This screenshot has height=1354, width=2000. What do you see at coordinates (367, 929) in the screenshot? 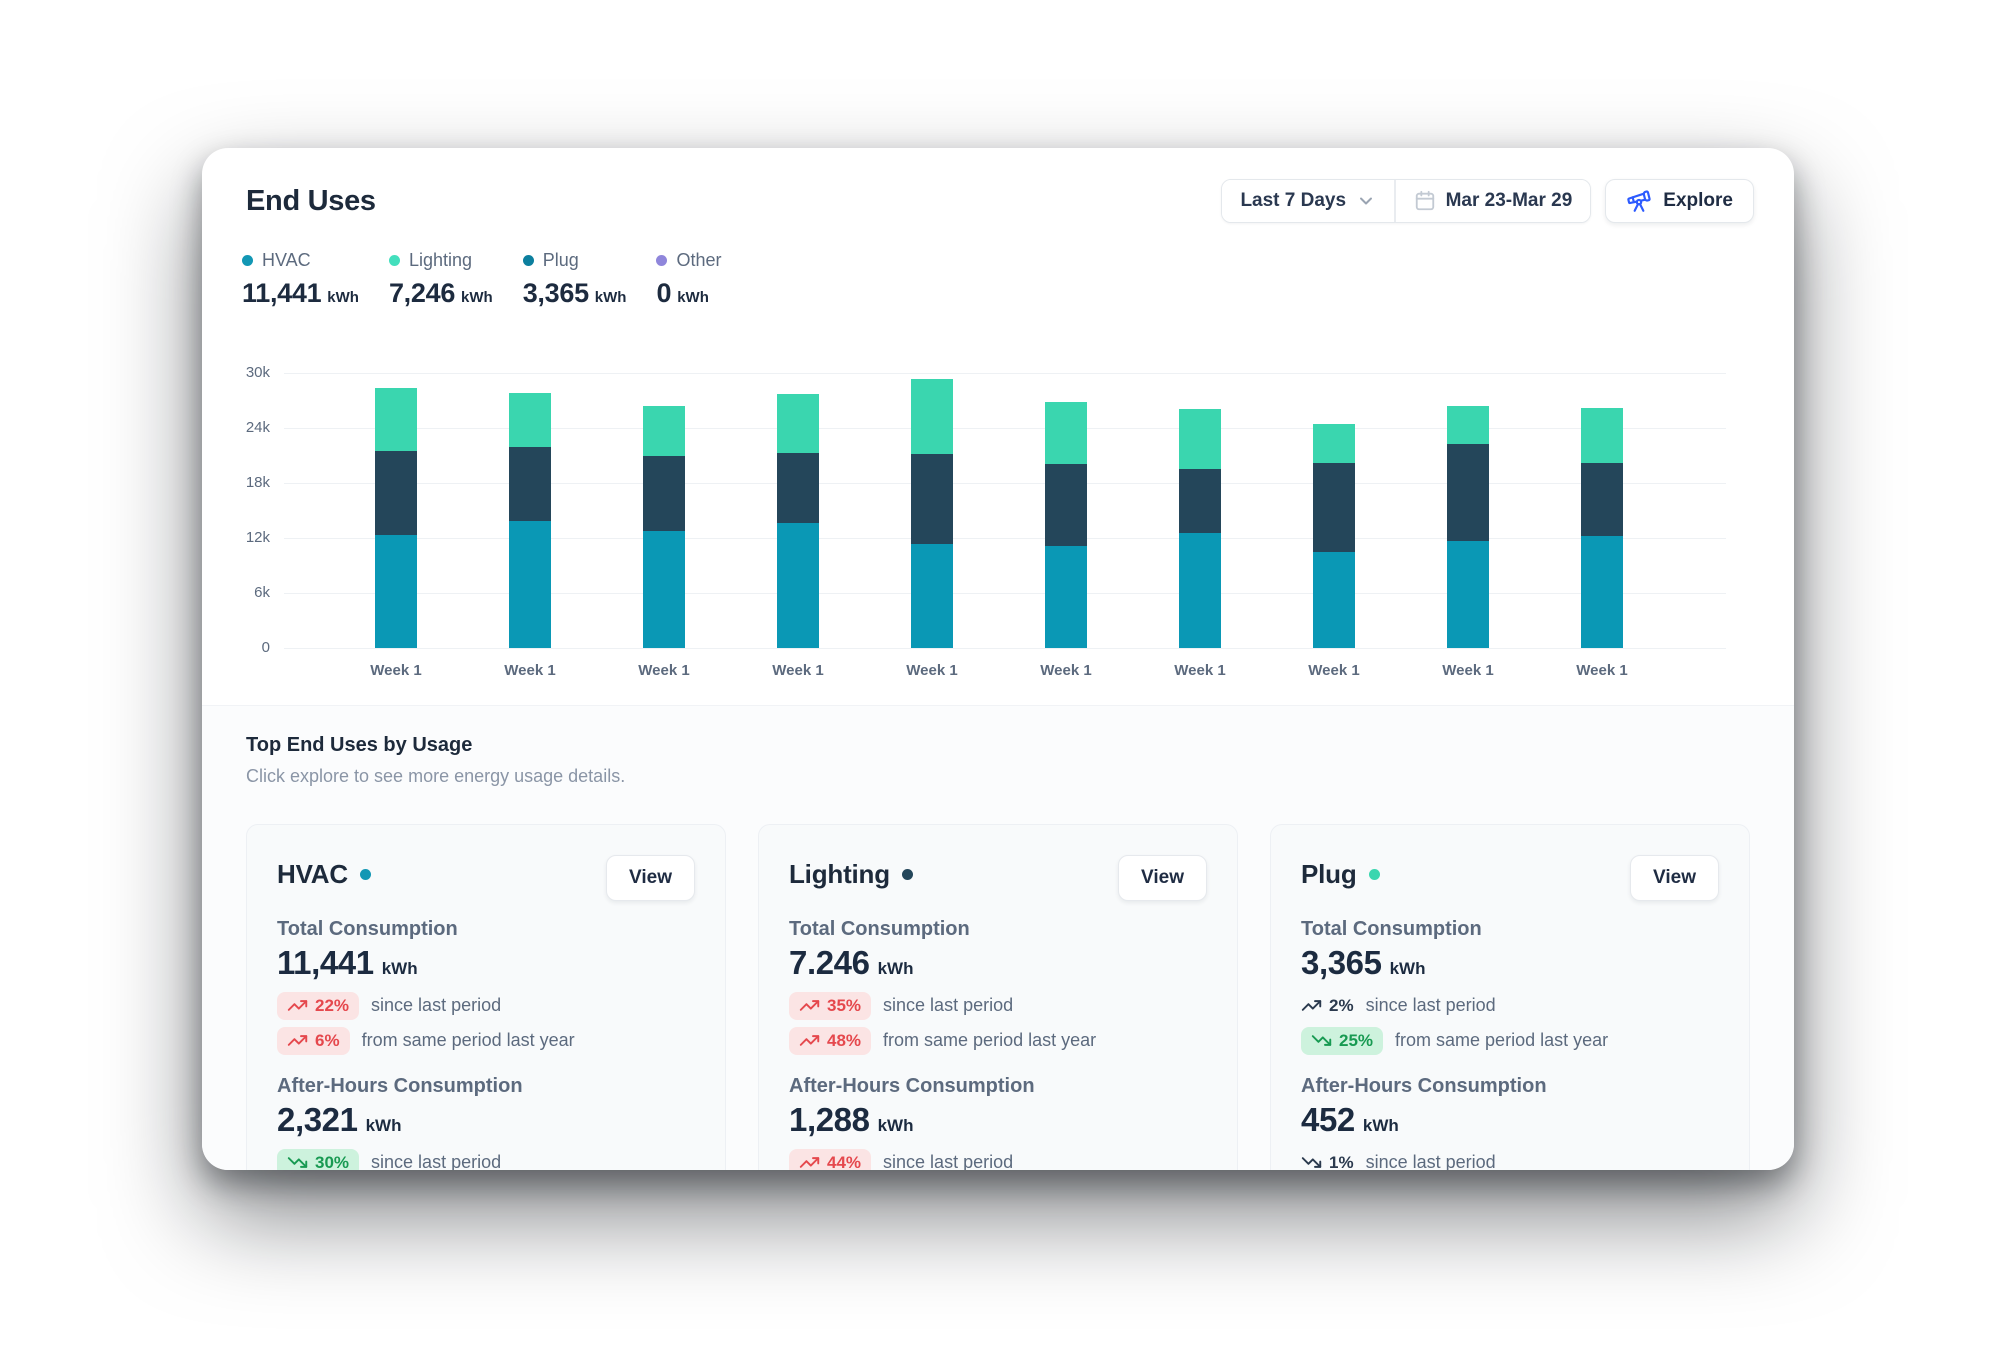
I see `total-consumption-label: Total Consumption` at bounding box center [367, 929].